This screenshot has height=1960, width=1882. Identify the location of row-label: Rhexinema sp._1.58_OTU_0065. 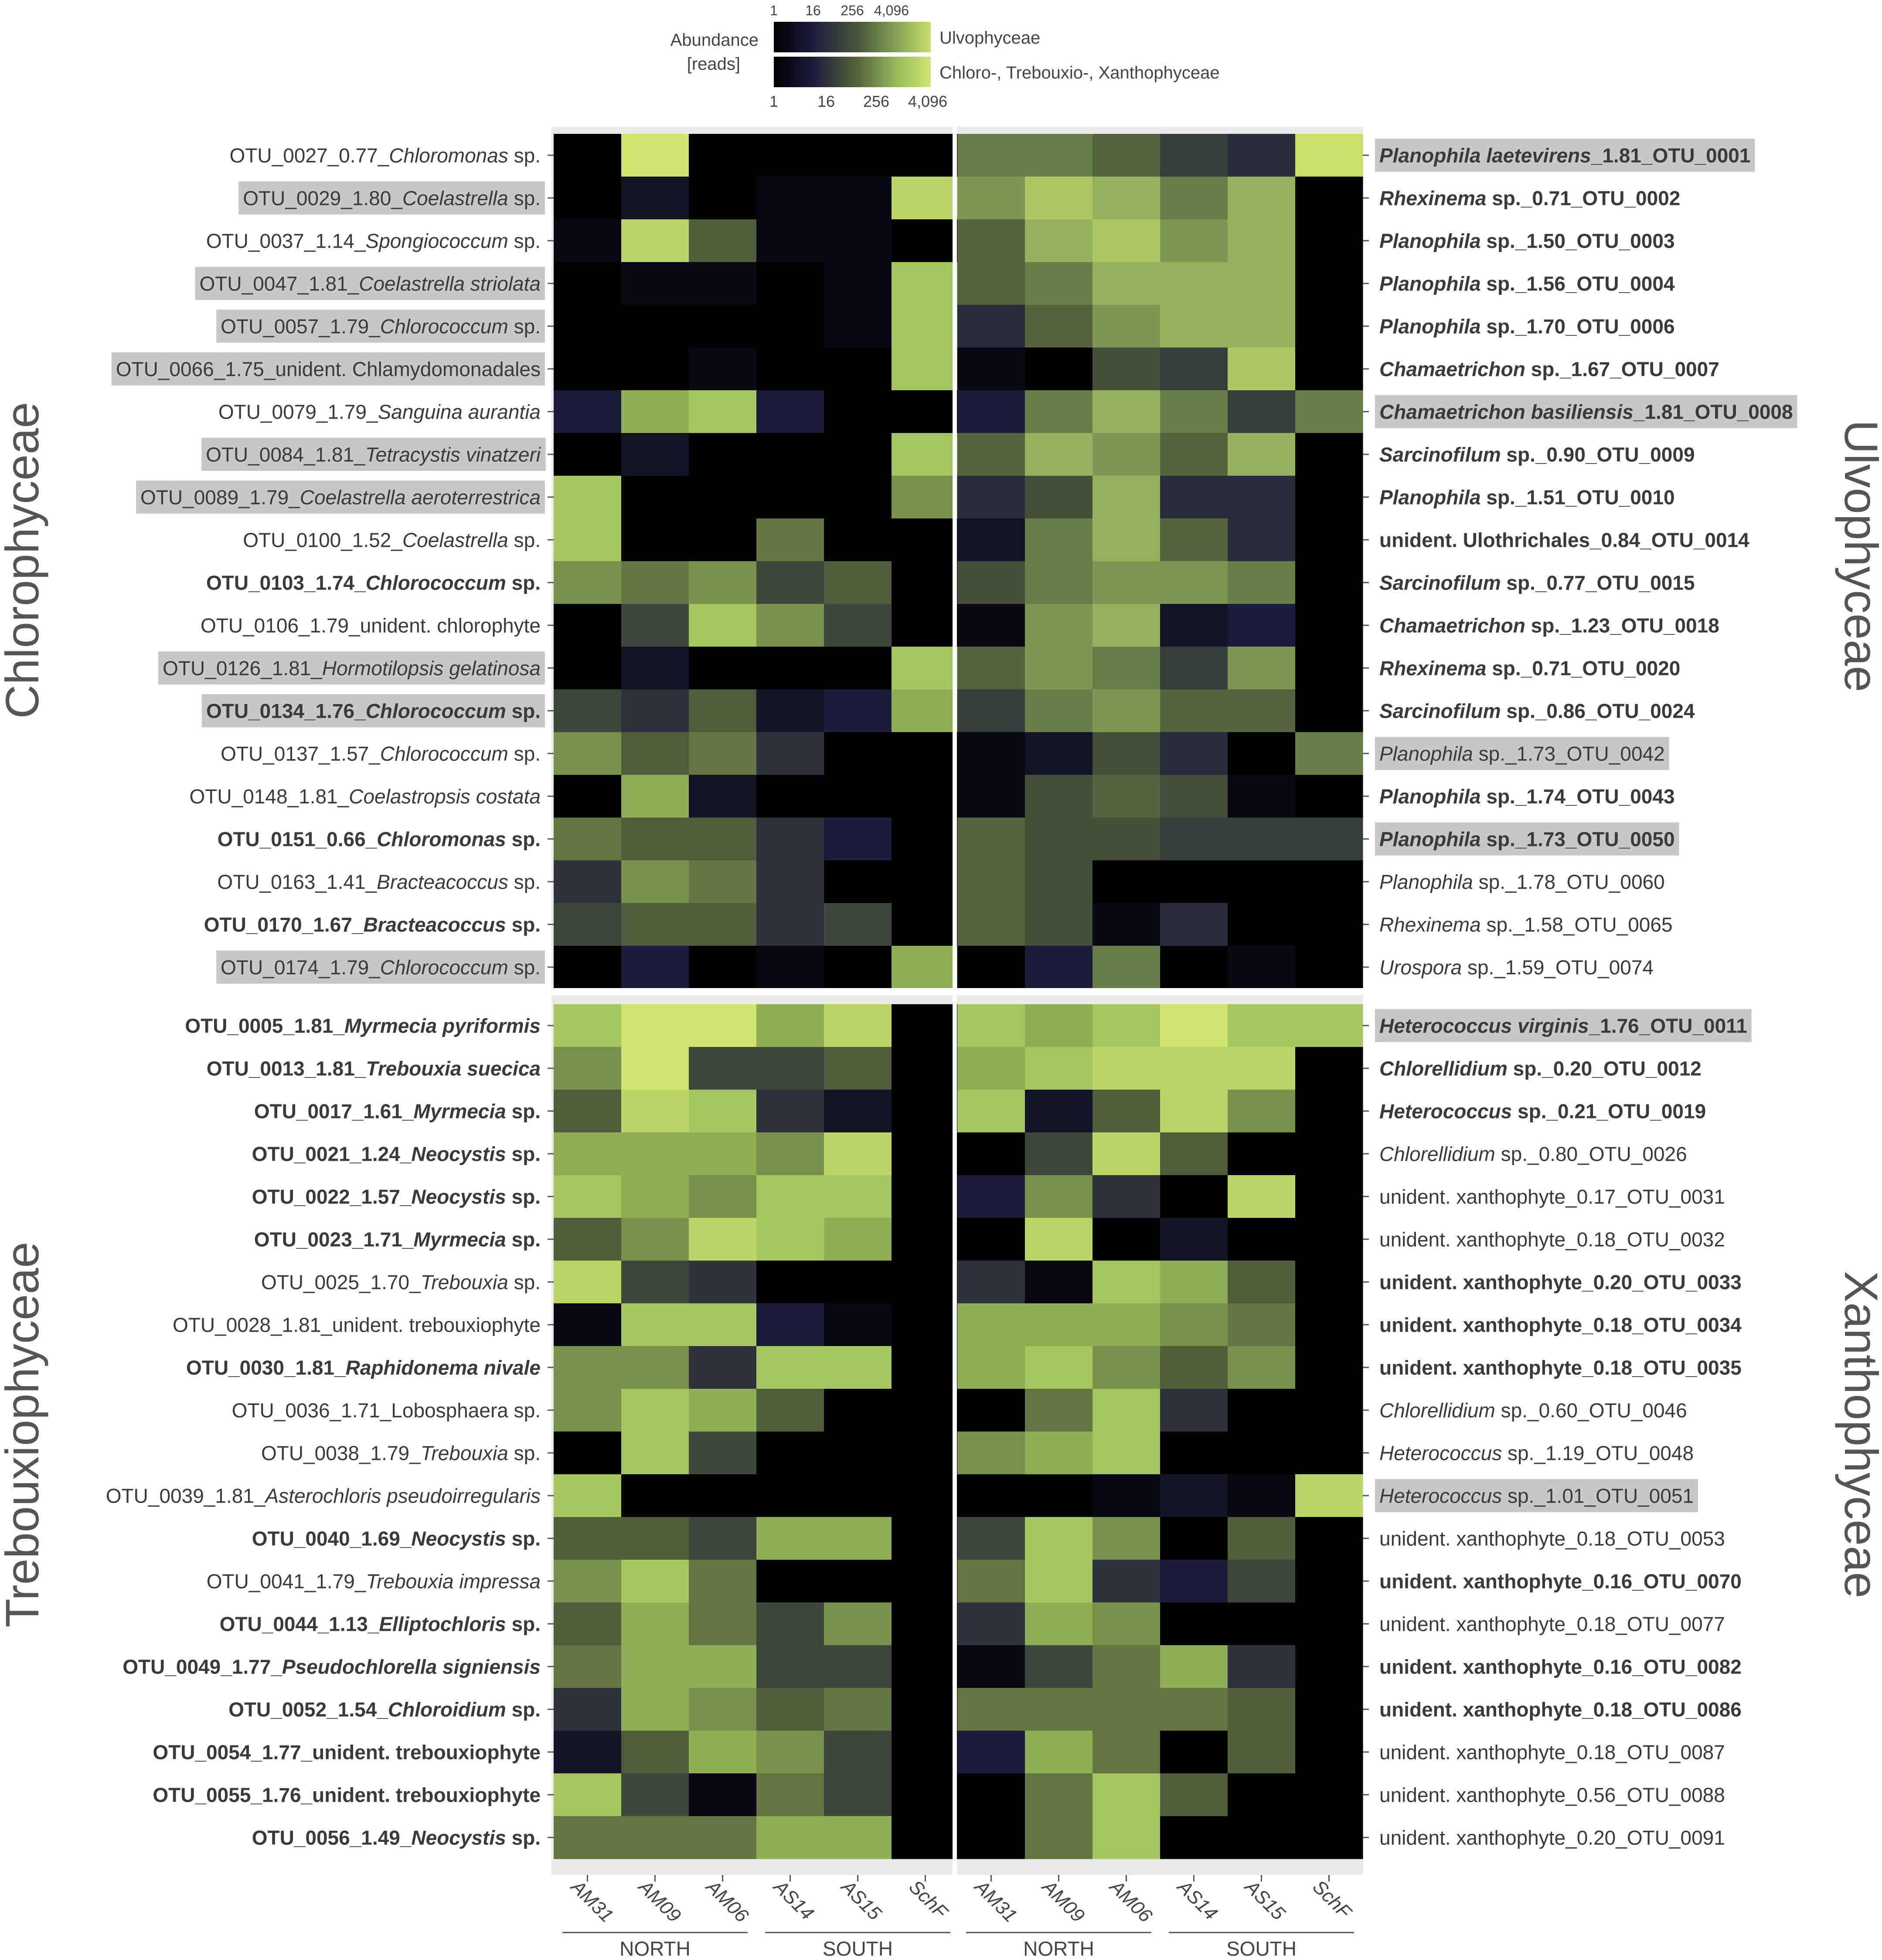
(1526, 925).